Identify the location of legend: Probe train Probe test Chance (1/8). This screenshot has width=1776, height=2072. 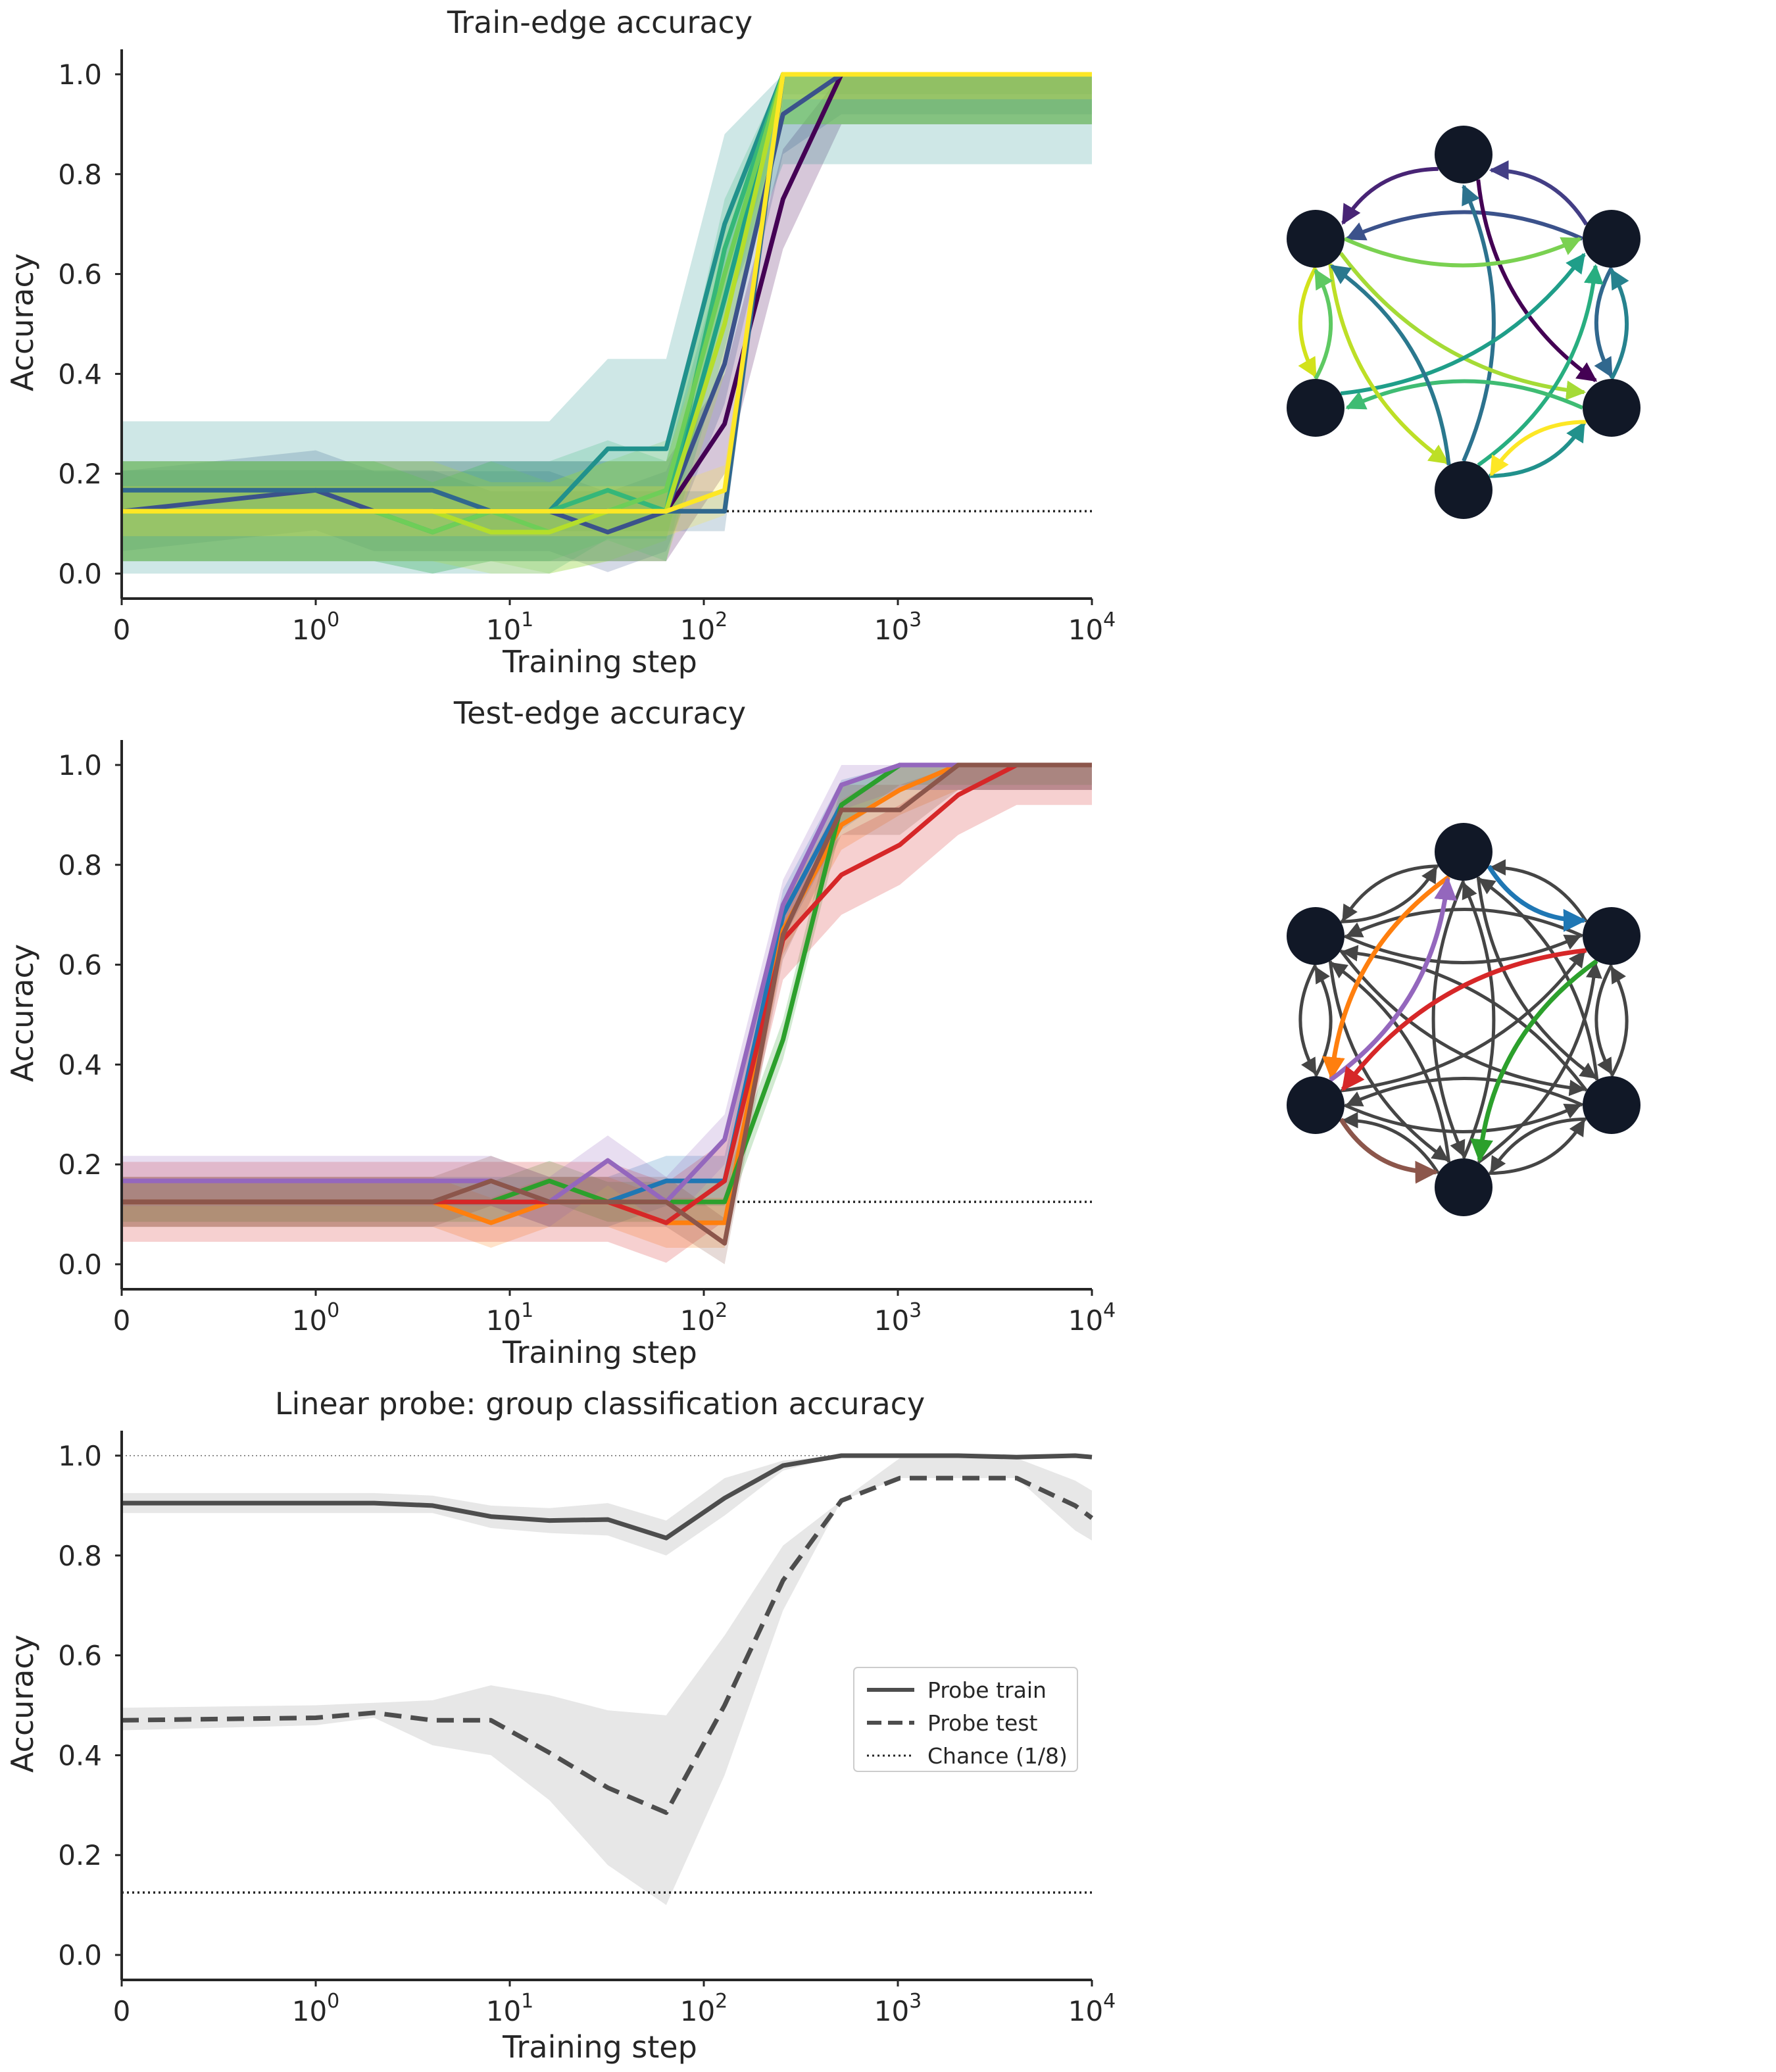
(965, 1719).